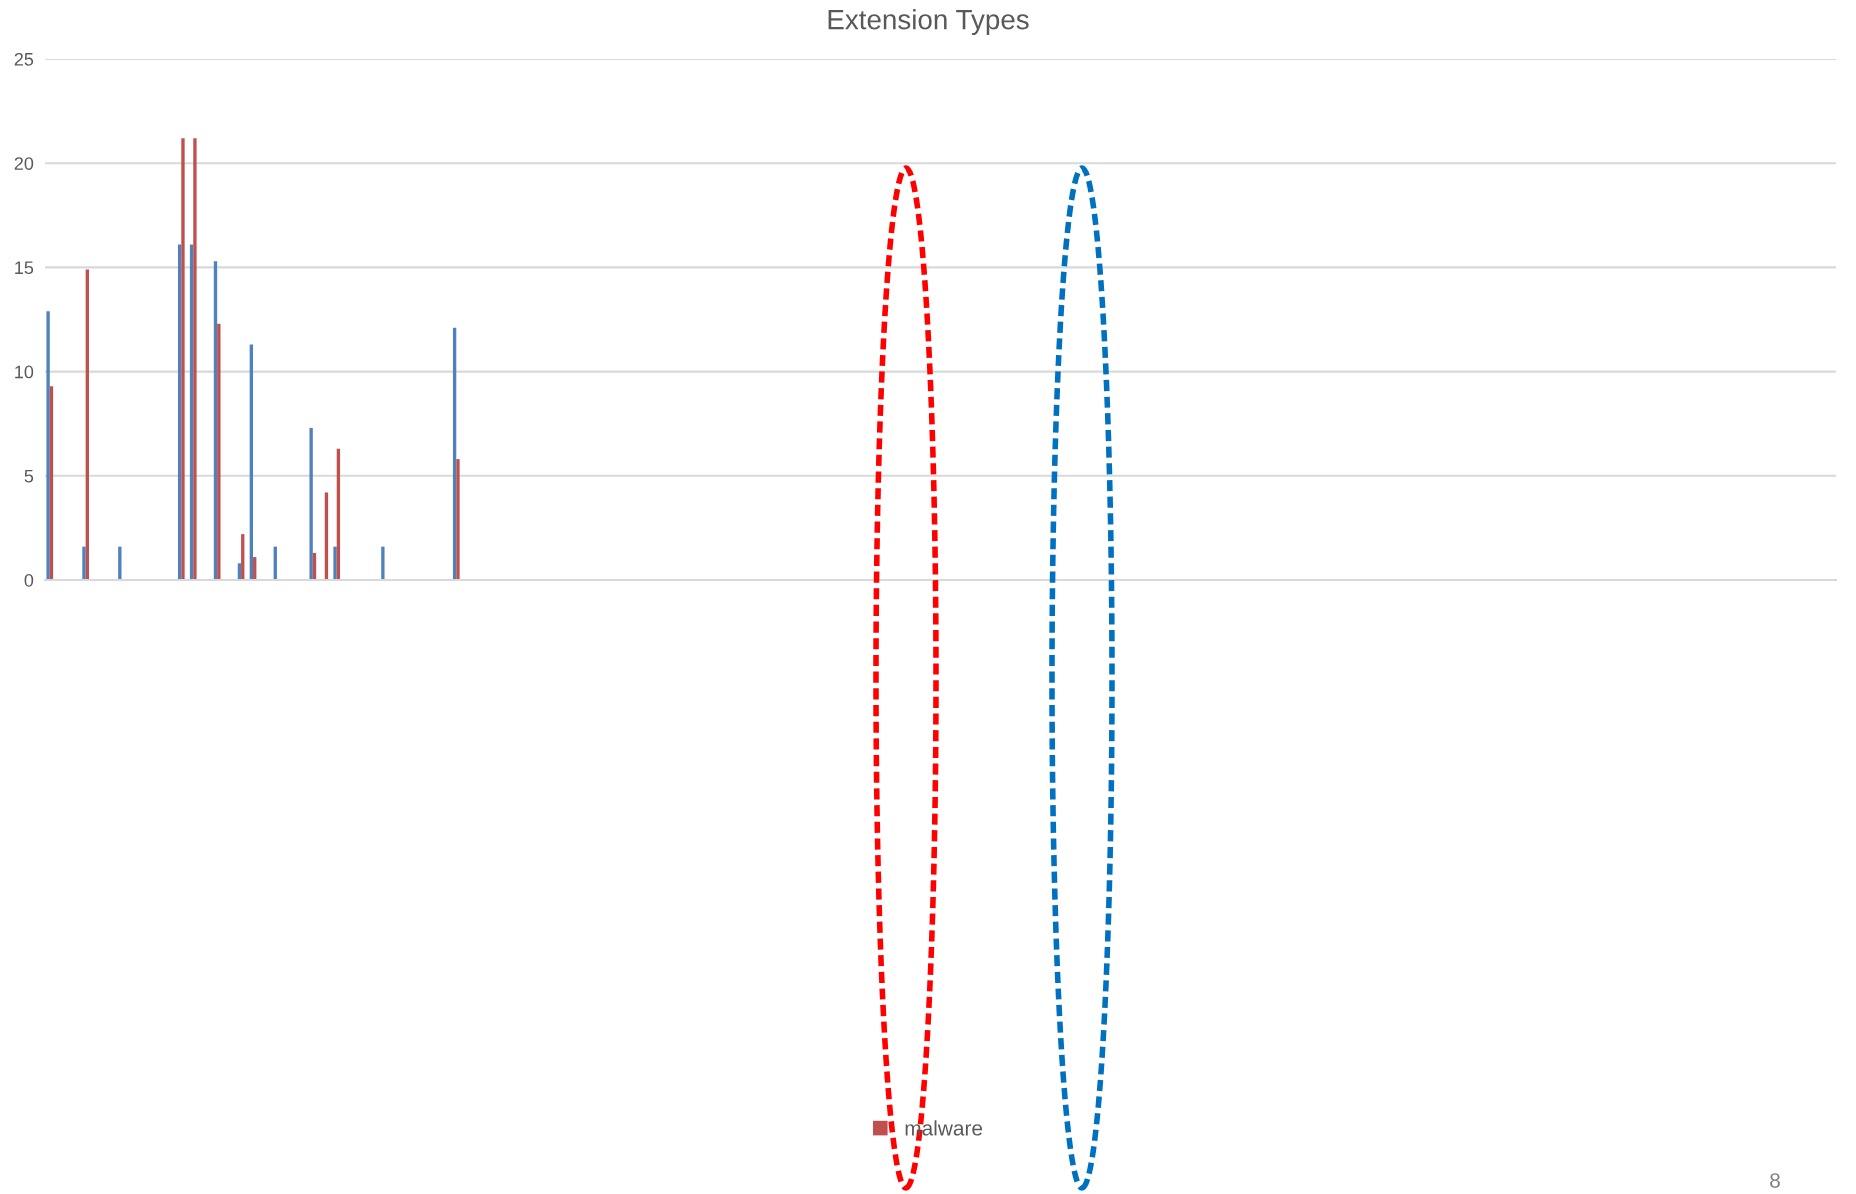 Image resolution: width=1856 pixels, height=1194 pixels. I want to click on y-tick-label: 5, so click(29, 476).